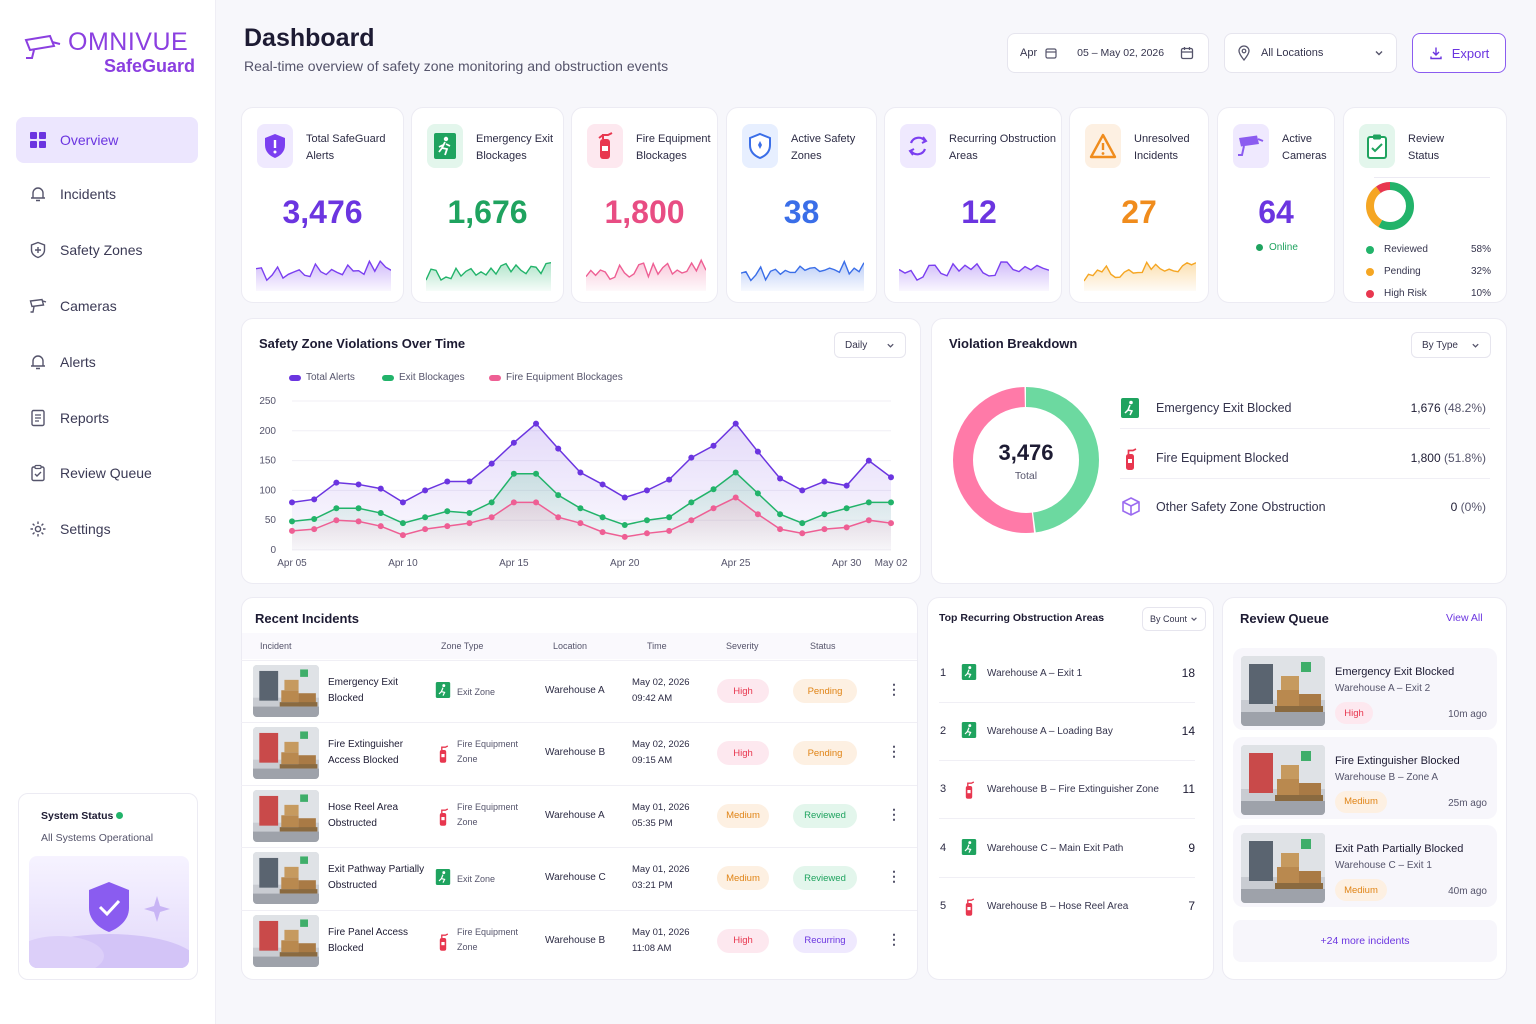 This screenshot has width=1536, height=1024. Describe the element at coordinates (107, 250) in the screenshot. I see `nav-item-safety-zones: Safety Zones` at that location.